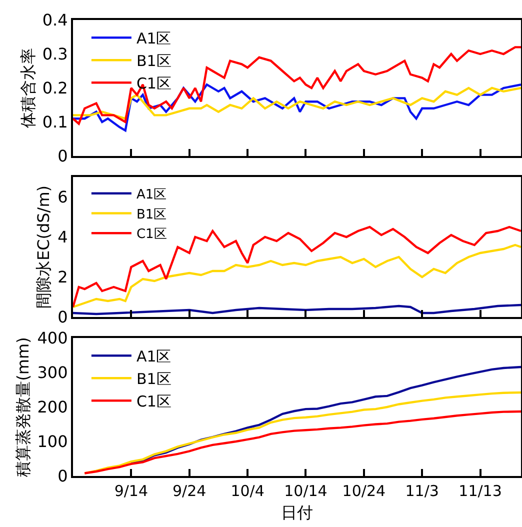 This screenshot has height=527, width=522. What do you see at coordinates (52, 407) in the screenshot?
I see `y-tick-label: 200` at bounding box center [52, 407].